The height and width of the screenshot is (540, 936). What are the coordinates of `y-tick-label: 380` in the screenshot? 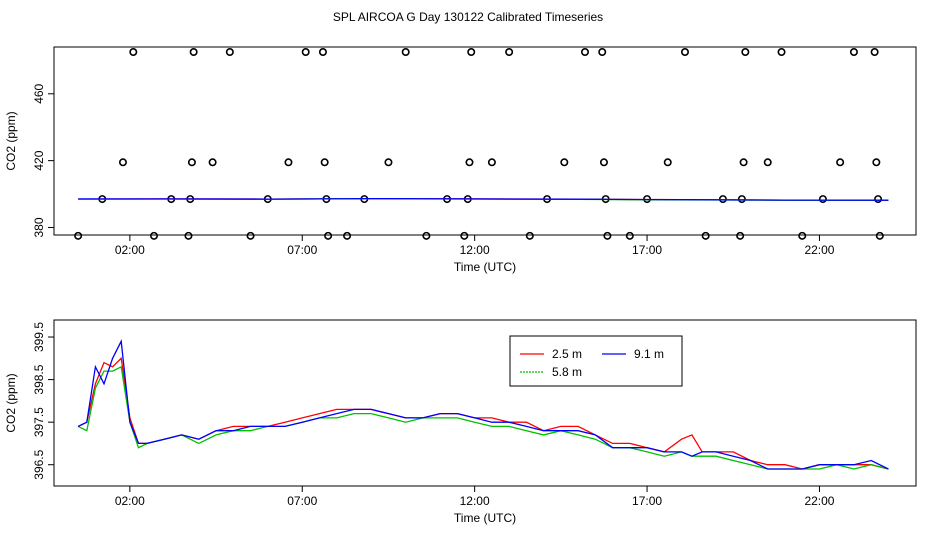 It's located at (39, 227).